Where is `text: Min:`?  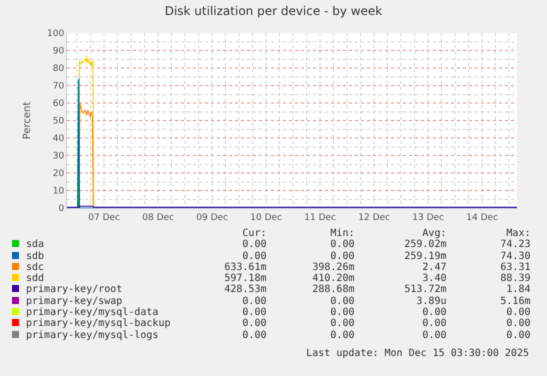
text: Min: is located at coordinates (341, 234).